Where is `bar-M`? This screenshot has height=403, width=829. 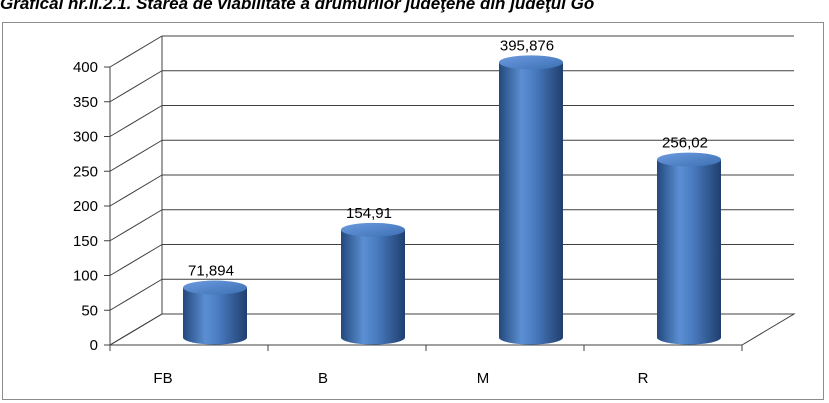 bar-M is located at coordinates (531, 200).